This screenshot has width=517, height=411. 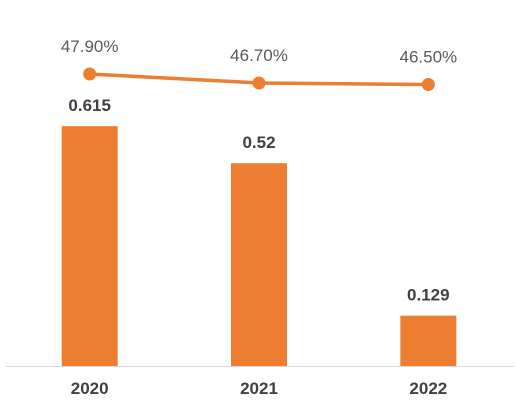 What do you see at coordinates (428, 57) in the screenshot?
I see `line-value-label: 46.50%` at bounding box center [428, 57].